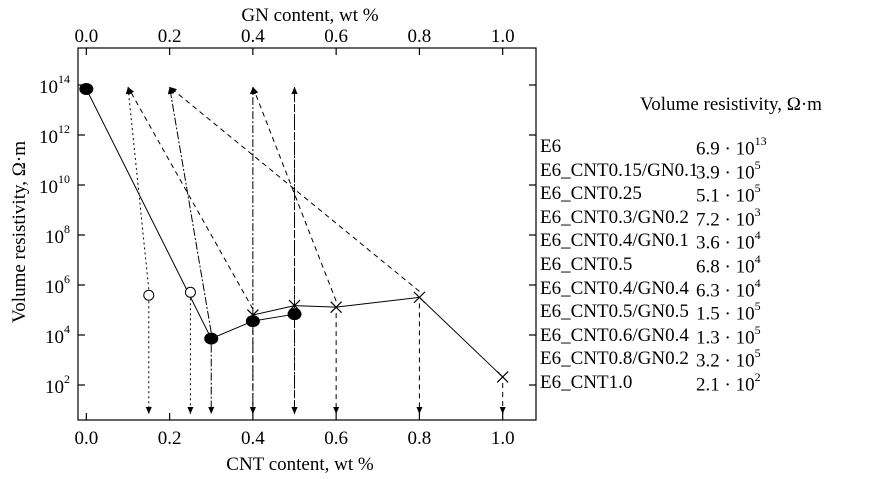  I want to click on legend-row: E6_CNT0.25 5.1 · 105, so click(705, 194).